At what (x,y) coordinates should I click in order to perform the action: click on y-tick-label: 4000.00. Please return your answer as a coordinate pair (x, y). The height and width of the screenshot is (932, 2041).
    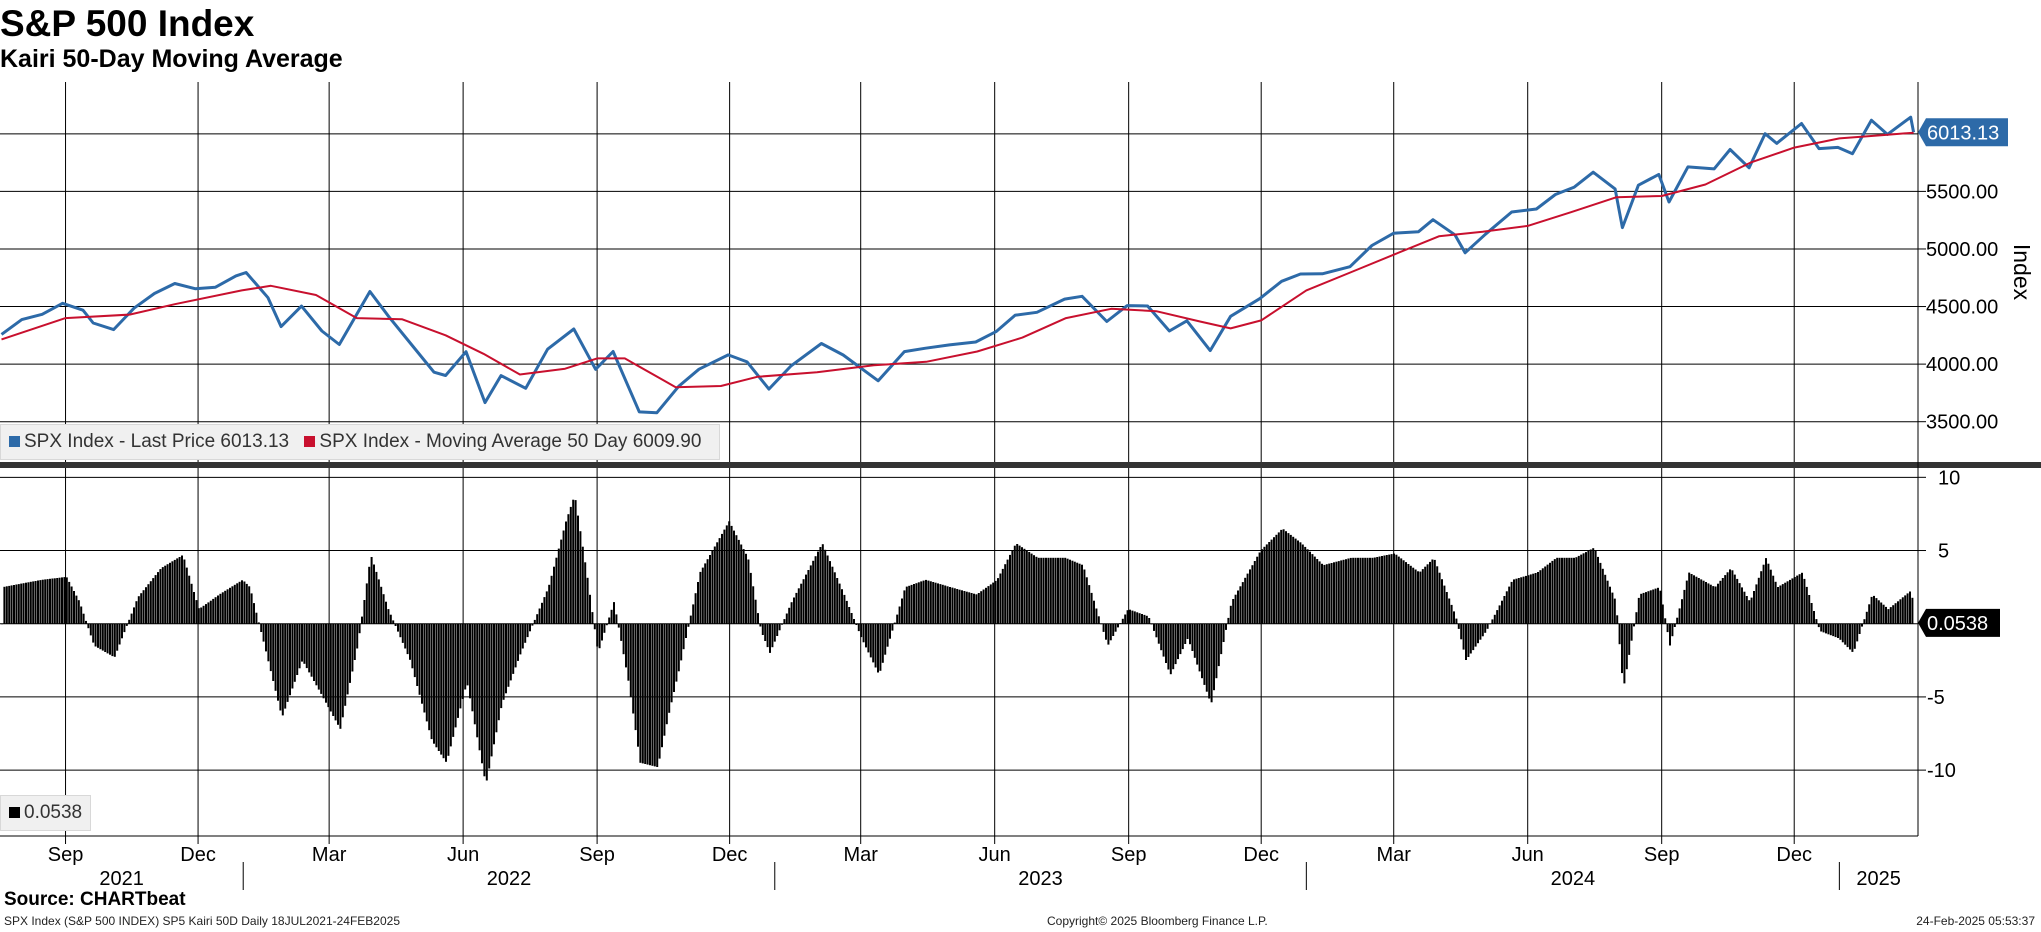
    Looking at the image, I should click on (1962, 365).